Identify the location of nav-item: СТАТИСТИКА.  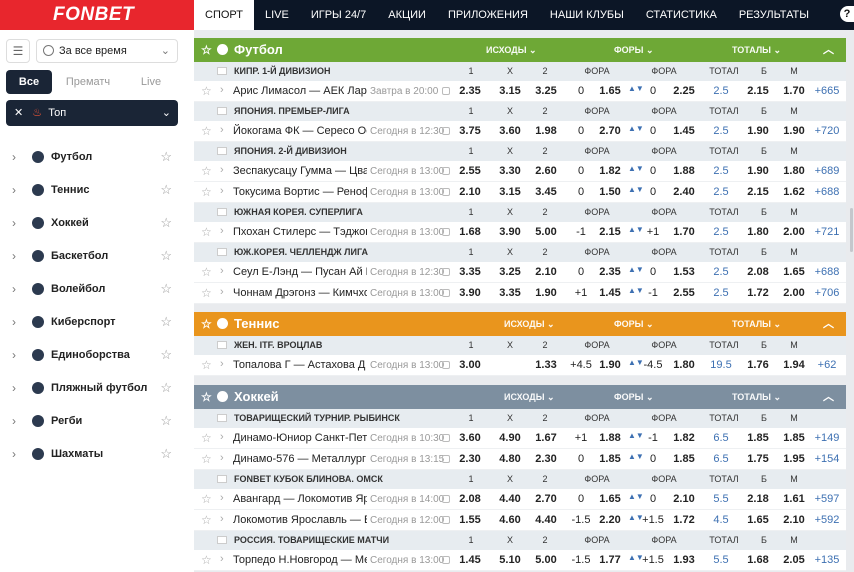
(681, 15).